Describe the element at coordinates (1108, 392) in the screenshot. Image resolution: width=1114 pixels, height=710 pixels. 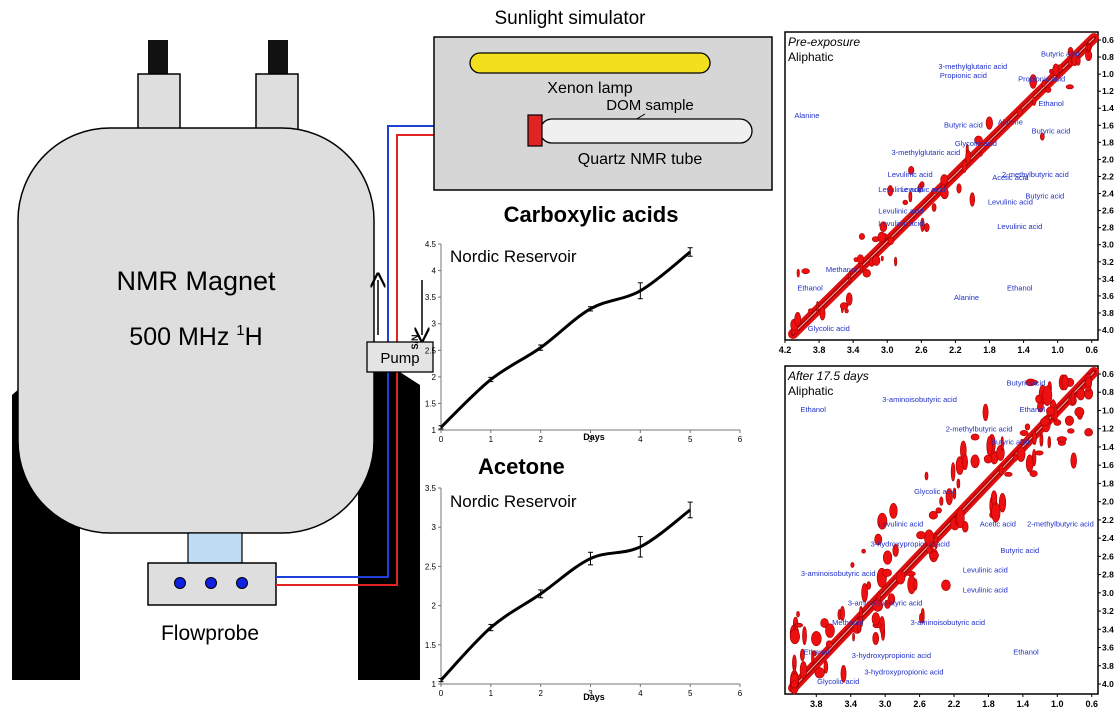
I see `y-tick-label: 0.8` at that location.